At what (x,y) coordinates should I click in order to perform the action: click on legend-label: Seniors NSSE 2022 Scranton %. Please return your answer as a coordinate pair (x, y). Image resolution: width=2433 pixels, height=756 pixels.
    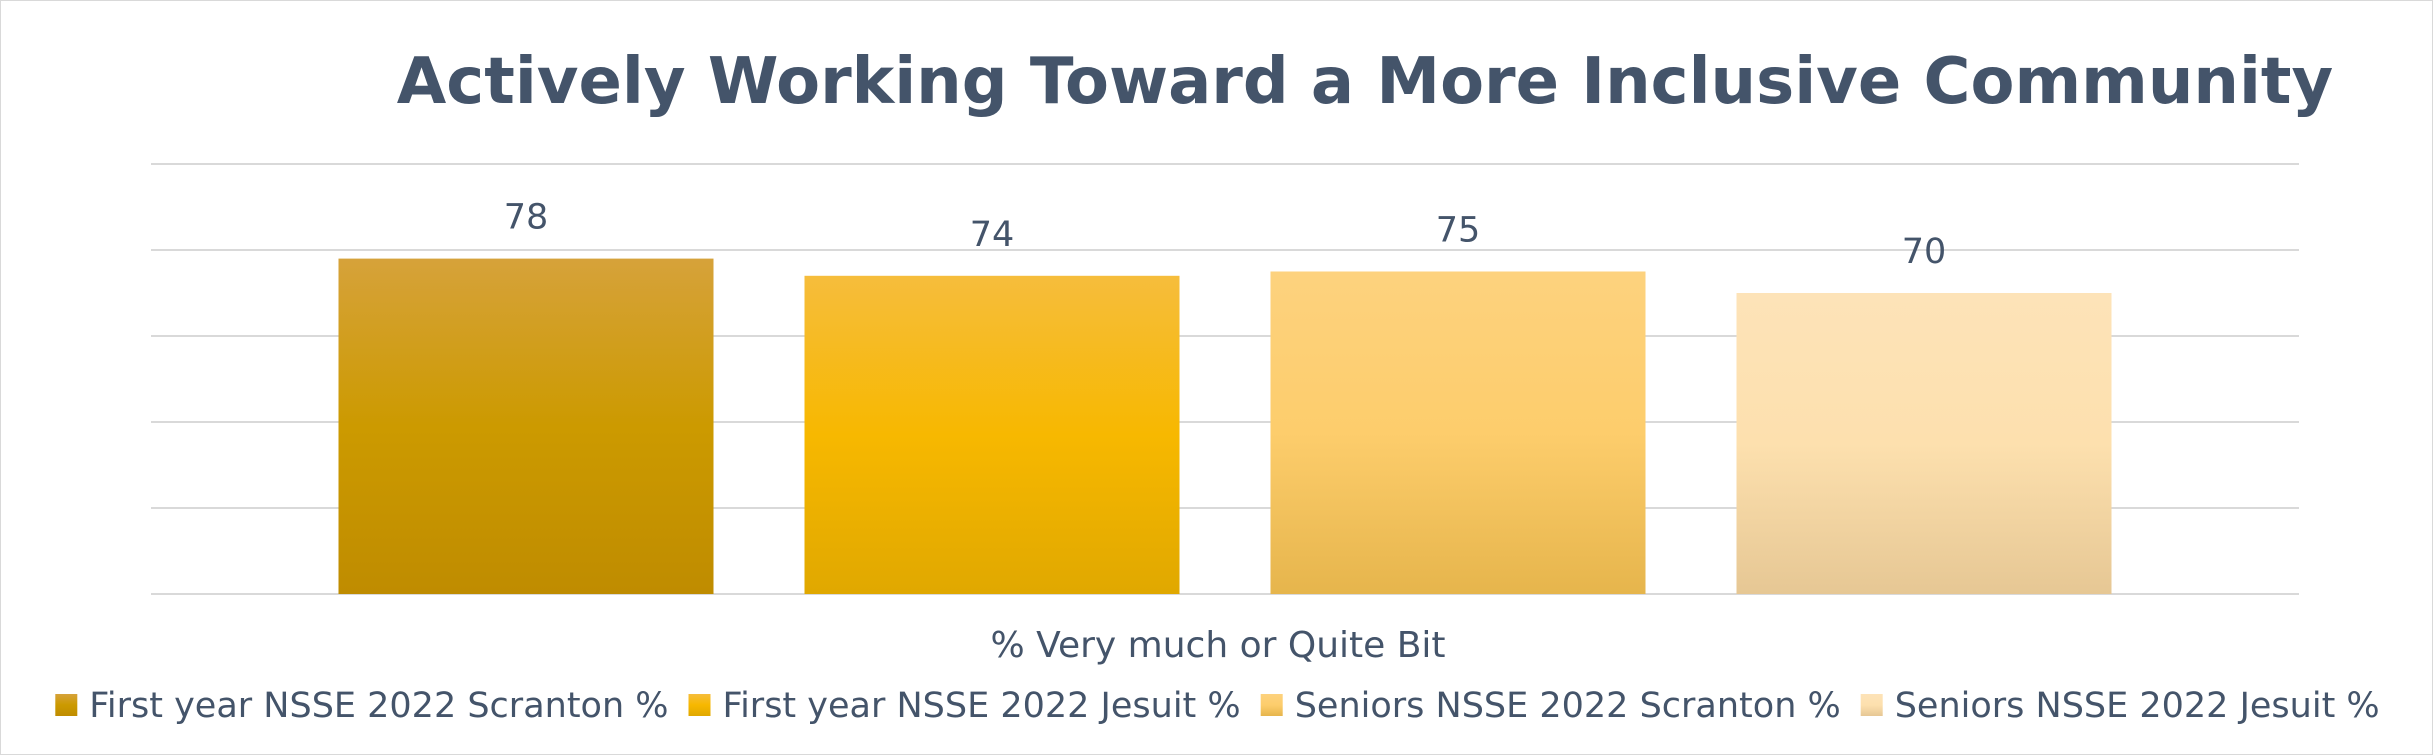
    Looking at the image, I should click on (1568, 706).